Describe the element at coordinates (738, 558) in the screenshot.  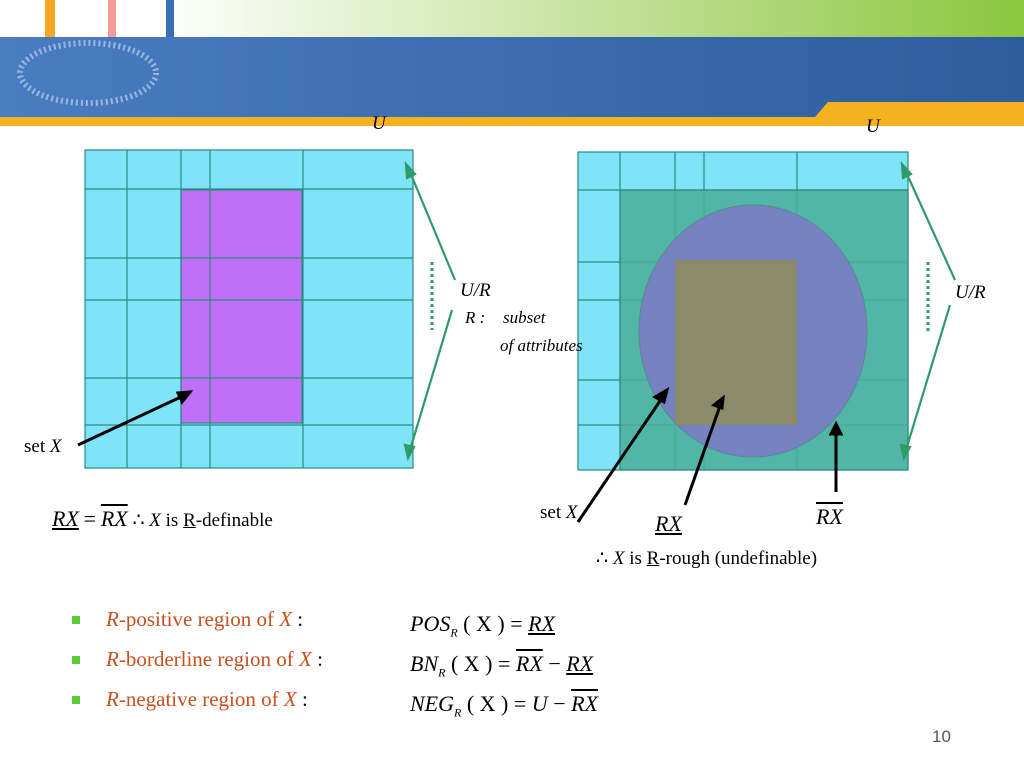
I see `text: -rough (undefinable)` at that location.